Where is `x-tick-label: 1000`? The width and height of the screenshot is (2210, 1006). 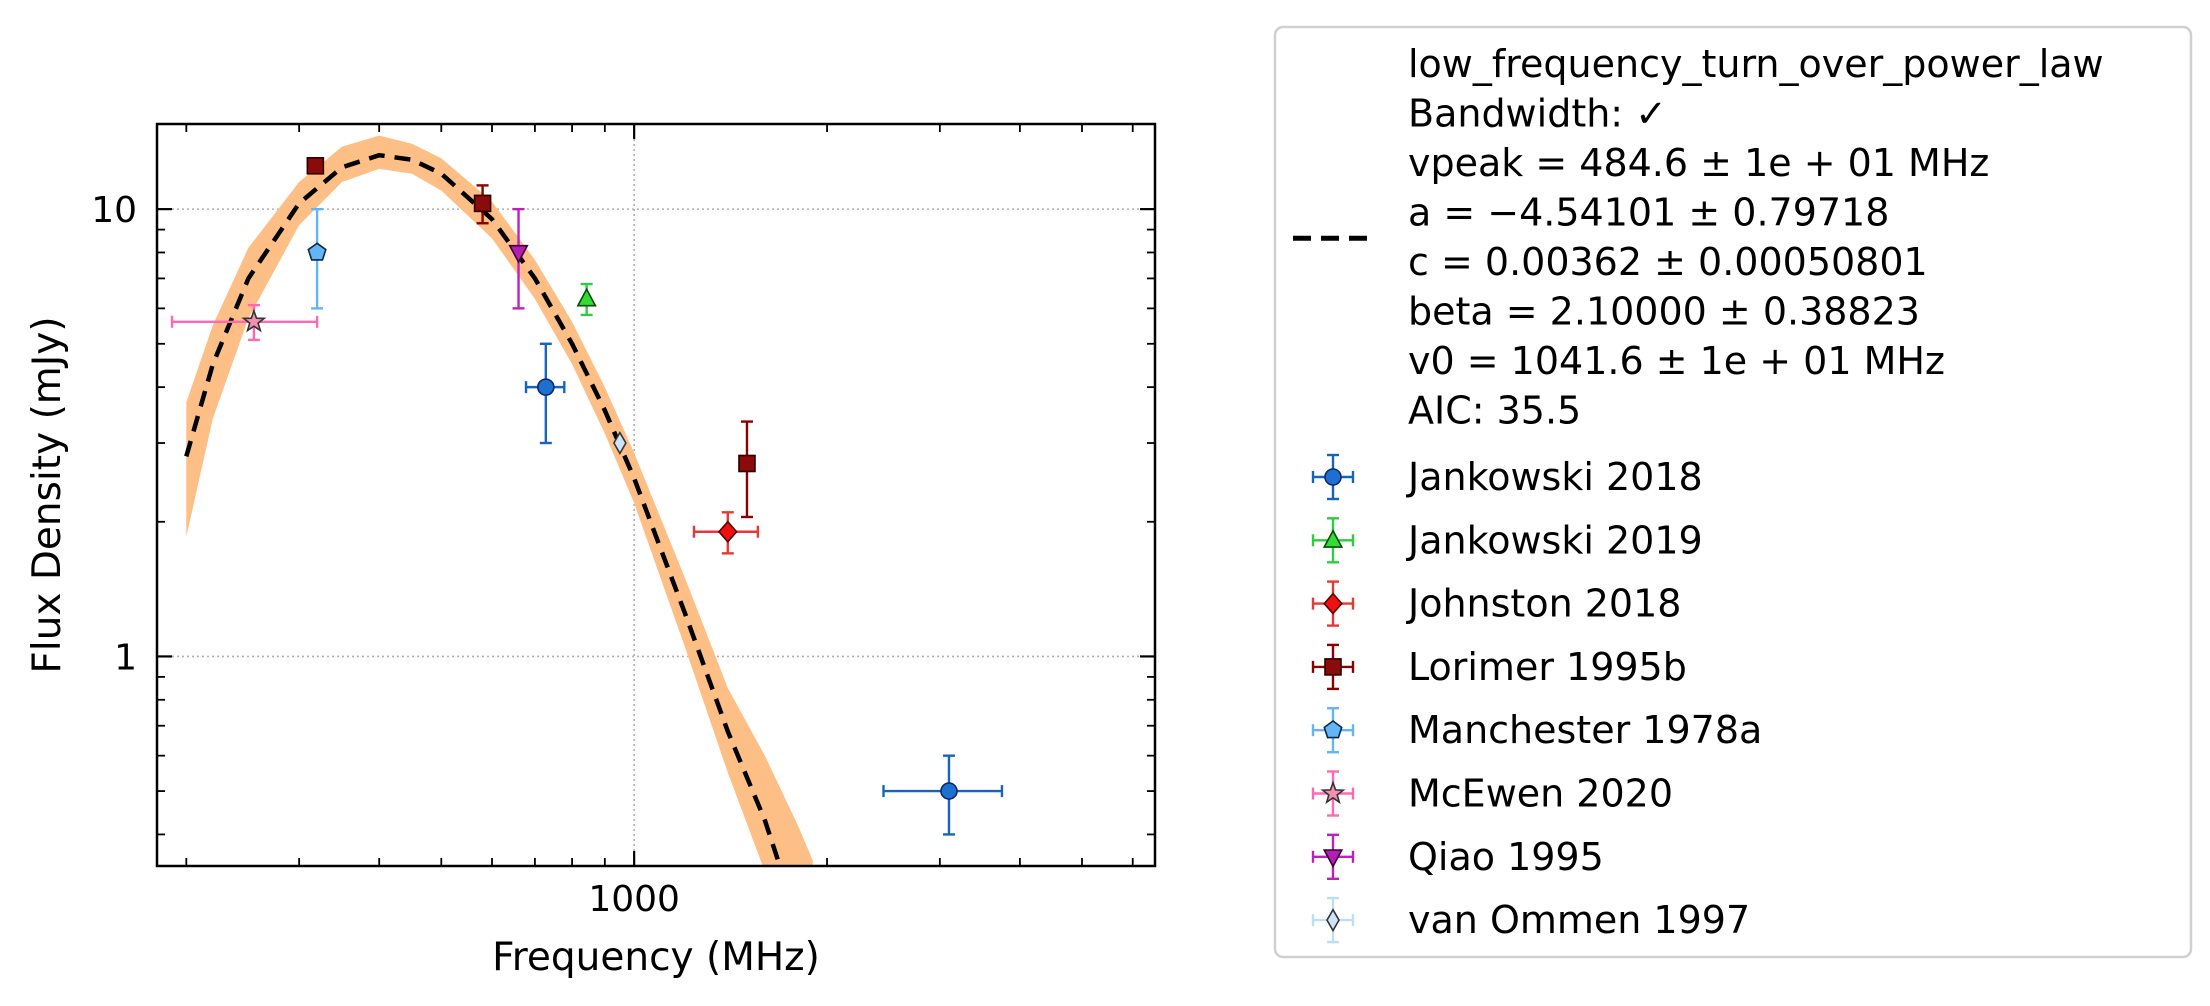 x-tick-label: 1000 is located at coordinates (634, 899).